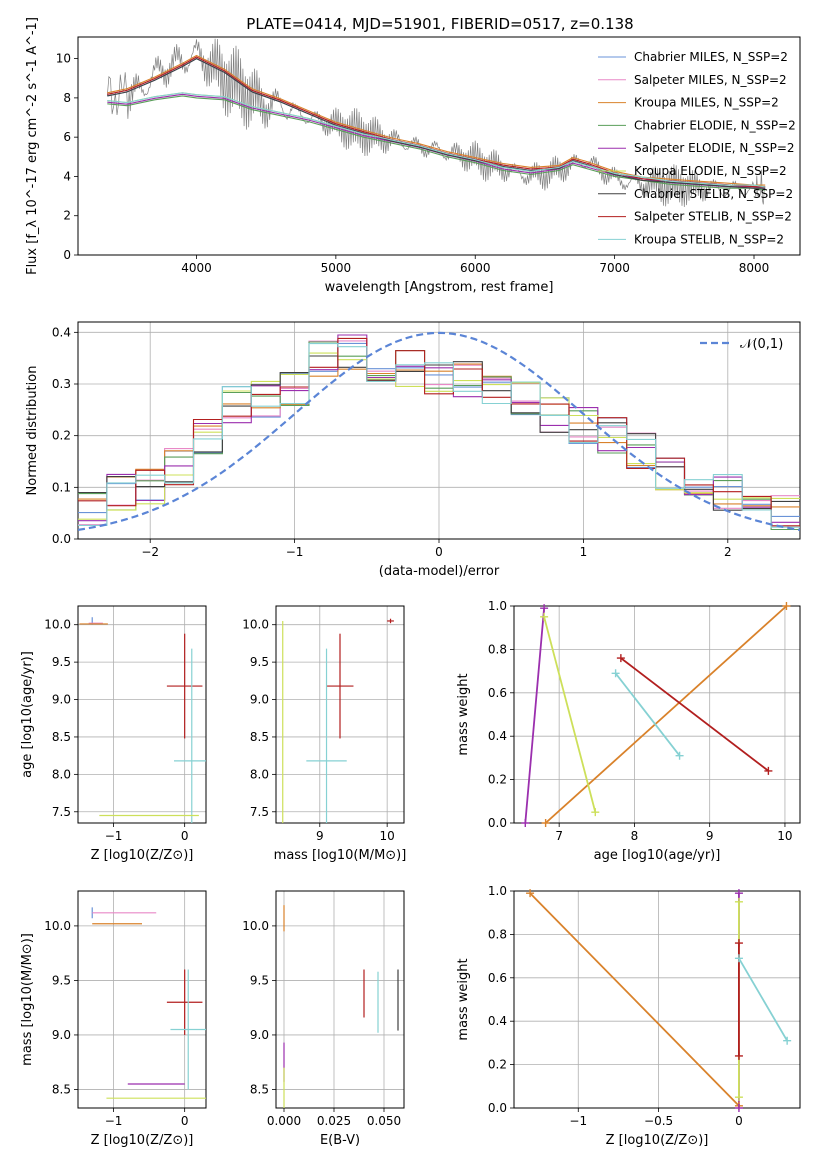 This screenshot has width=819, height=1170. Describe the element at coordinates (439, 287) in the screenshot. I see `x-axis-label: wavelength [Angstrom, rest frame]` at that location.